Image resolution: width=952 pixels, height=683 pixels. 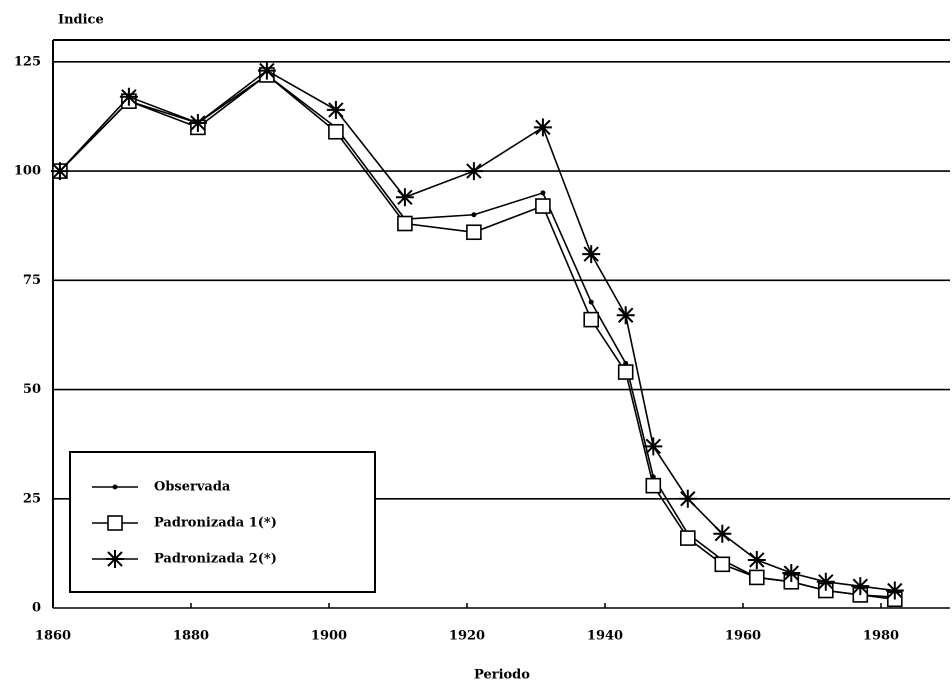 I want to click on x-tick-label: 1900, so click(x=329, y=636).